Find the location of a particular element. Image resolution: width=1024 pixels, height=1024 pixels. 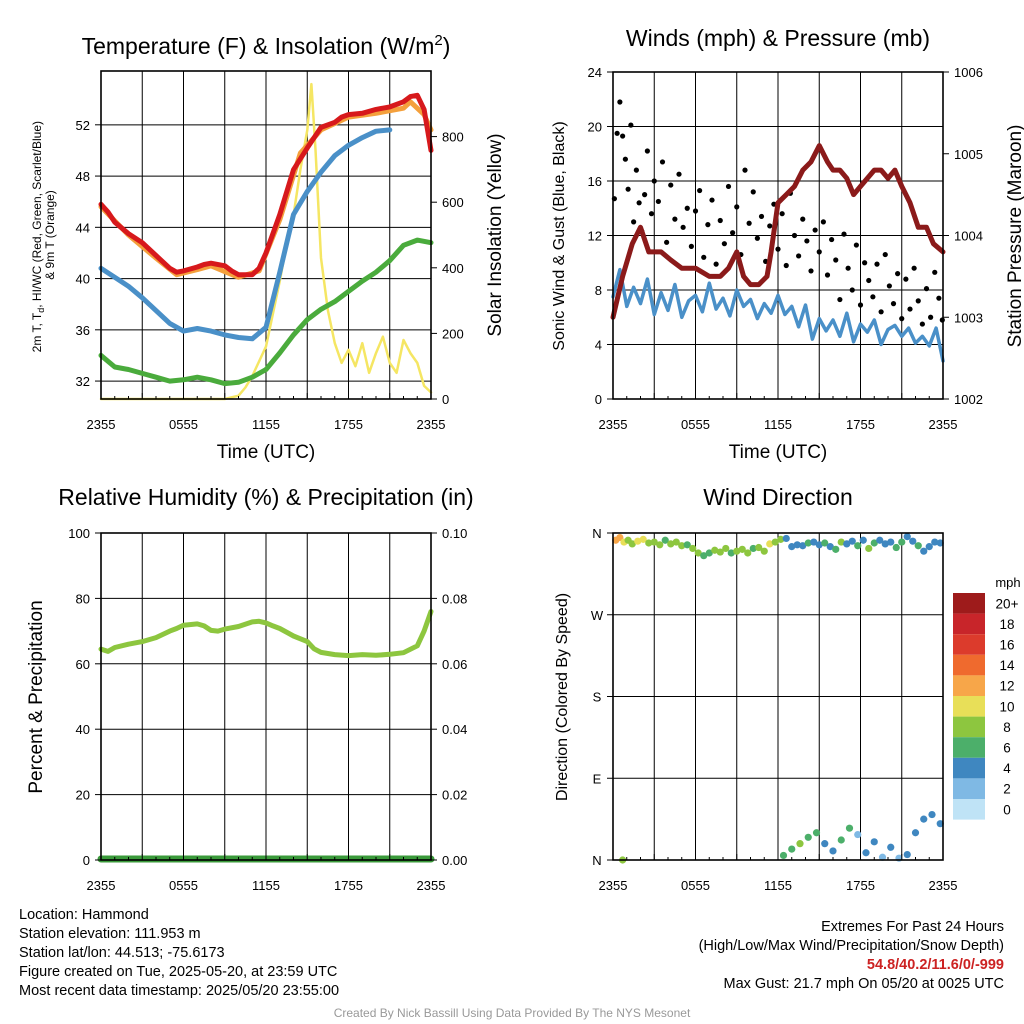

max-gust: Max Gust: 21.7 mph On 05/20 at 0025 UTC is located at coordinates (863, 984).